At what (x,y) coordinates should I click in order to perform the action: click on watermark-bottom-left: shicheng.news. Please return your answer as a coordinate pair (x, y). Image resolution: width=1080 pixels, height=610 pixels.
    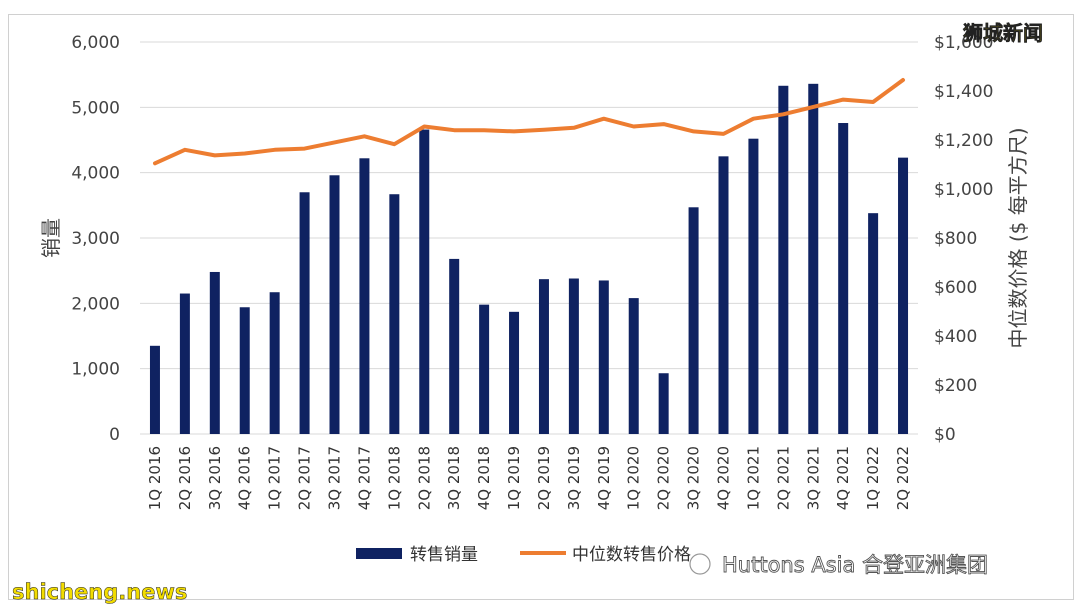
    Looking at the image, I should click on (99, 592).